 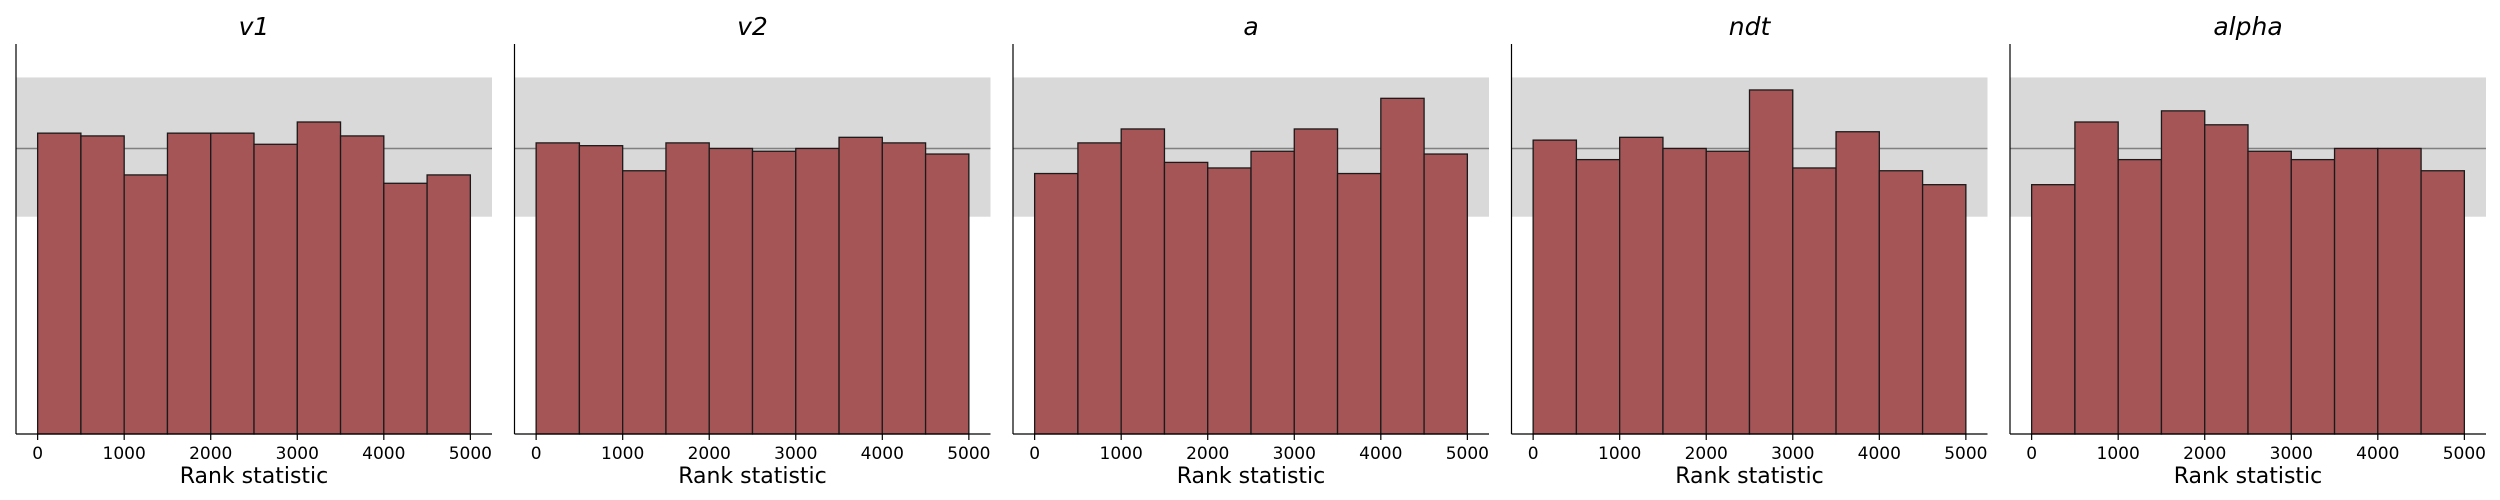 What do you see at coordinates (2247, 26) in the screenshot?
I see `panel-title: alpha` at bounding box center [2247, 26].